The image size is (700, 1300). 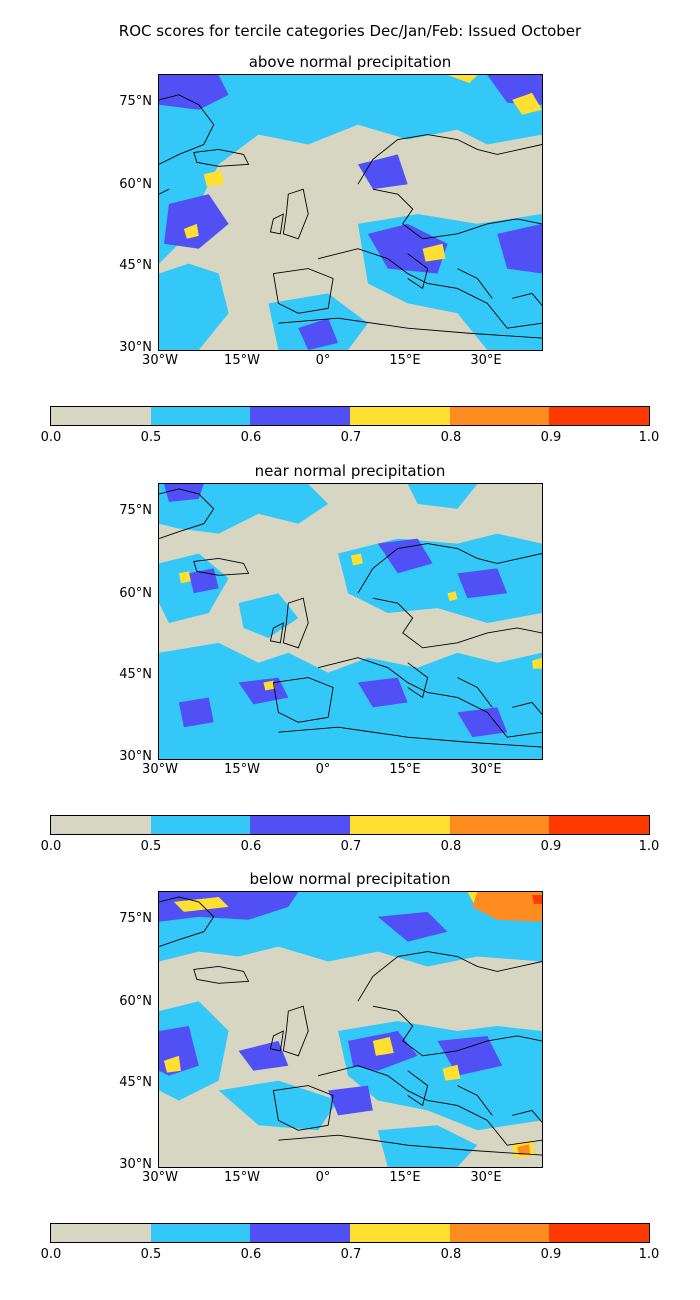 I want to click on map-above-normal, so click(x=350, y=212).